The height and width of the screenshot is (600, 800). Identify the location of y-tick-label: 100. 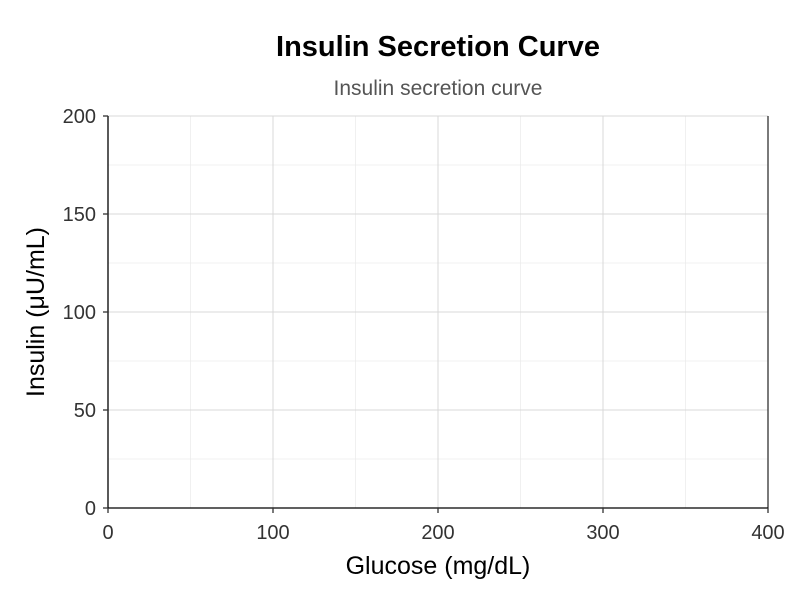
(79, 313).